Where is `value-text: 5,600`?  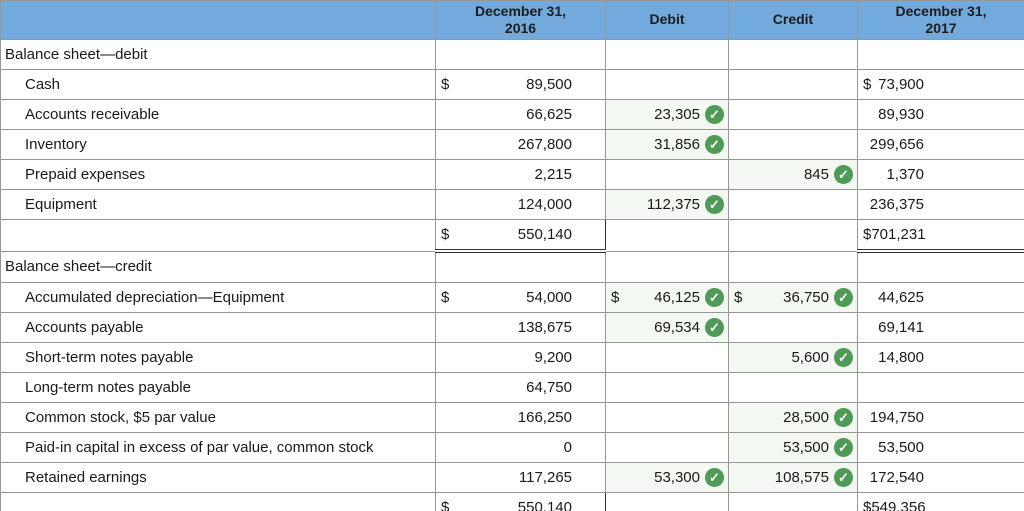 value-text: 5,600 is located at coordinates (810, 357).